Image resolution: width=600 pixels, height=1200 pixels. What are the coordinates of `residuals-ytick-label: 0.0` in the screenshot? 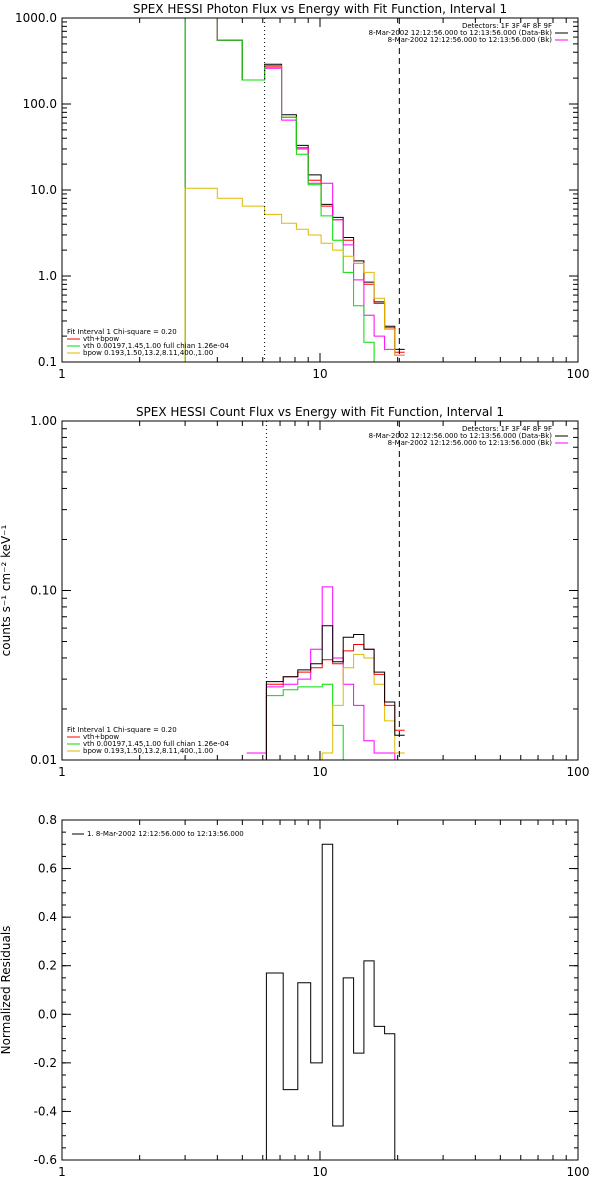 It's located at (47, 1014).